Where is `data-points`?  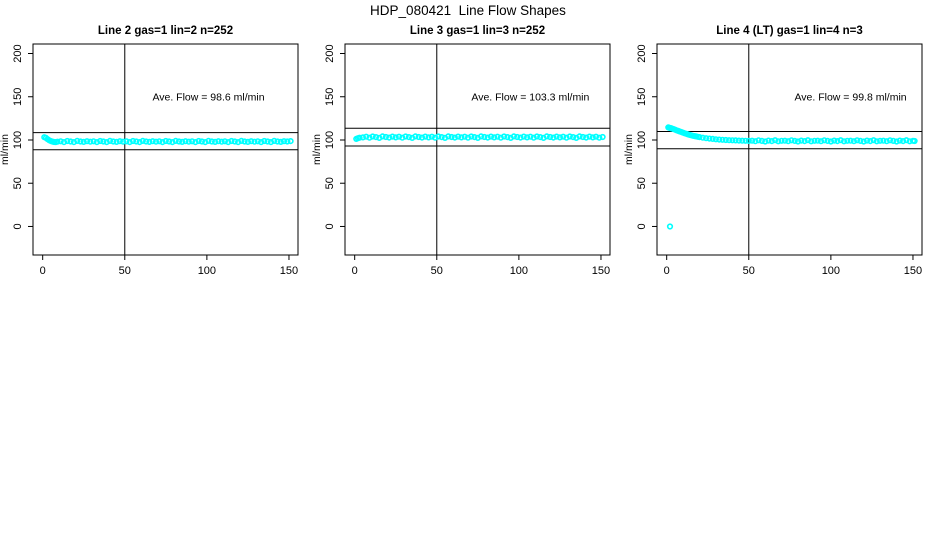
data-points is located at coordinates (791, 177).